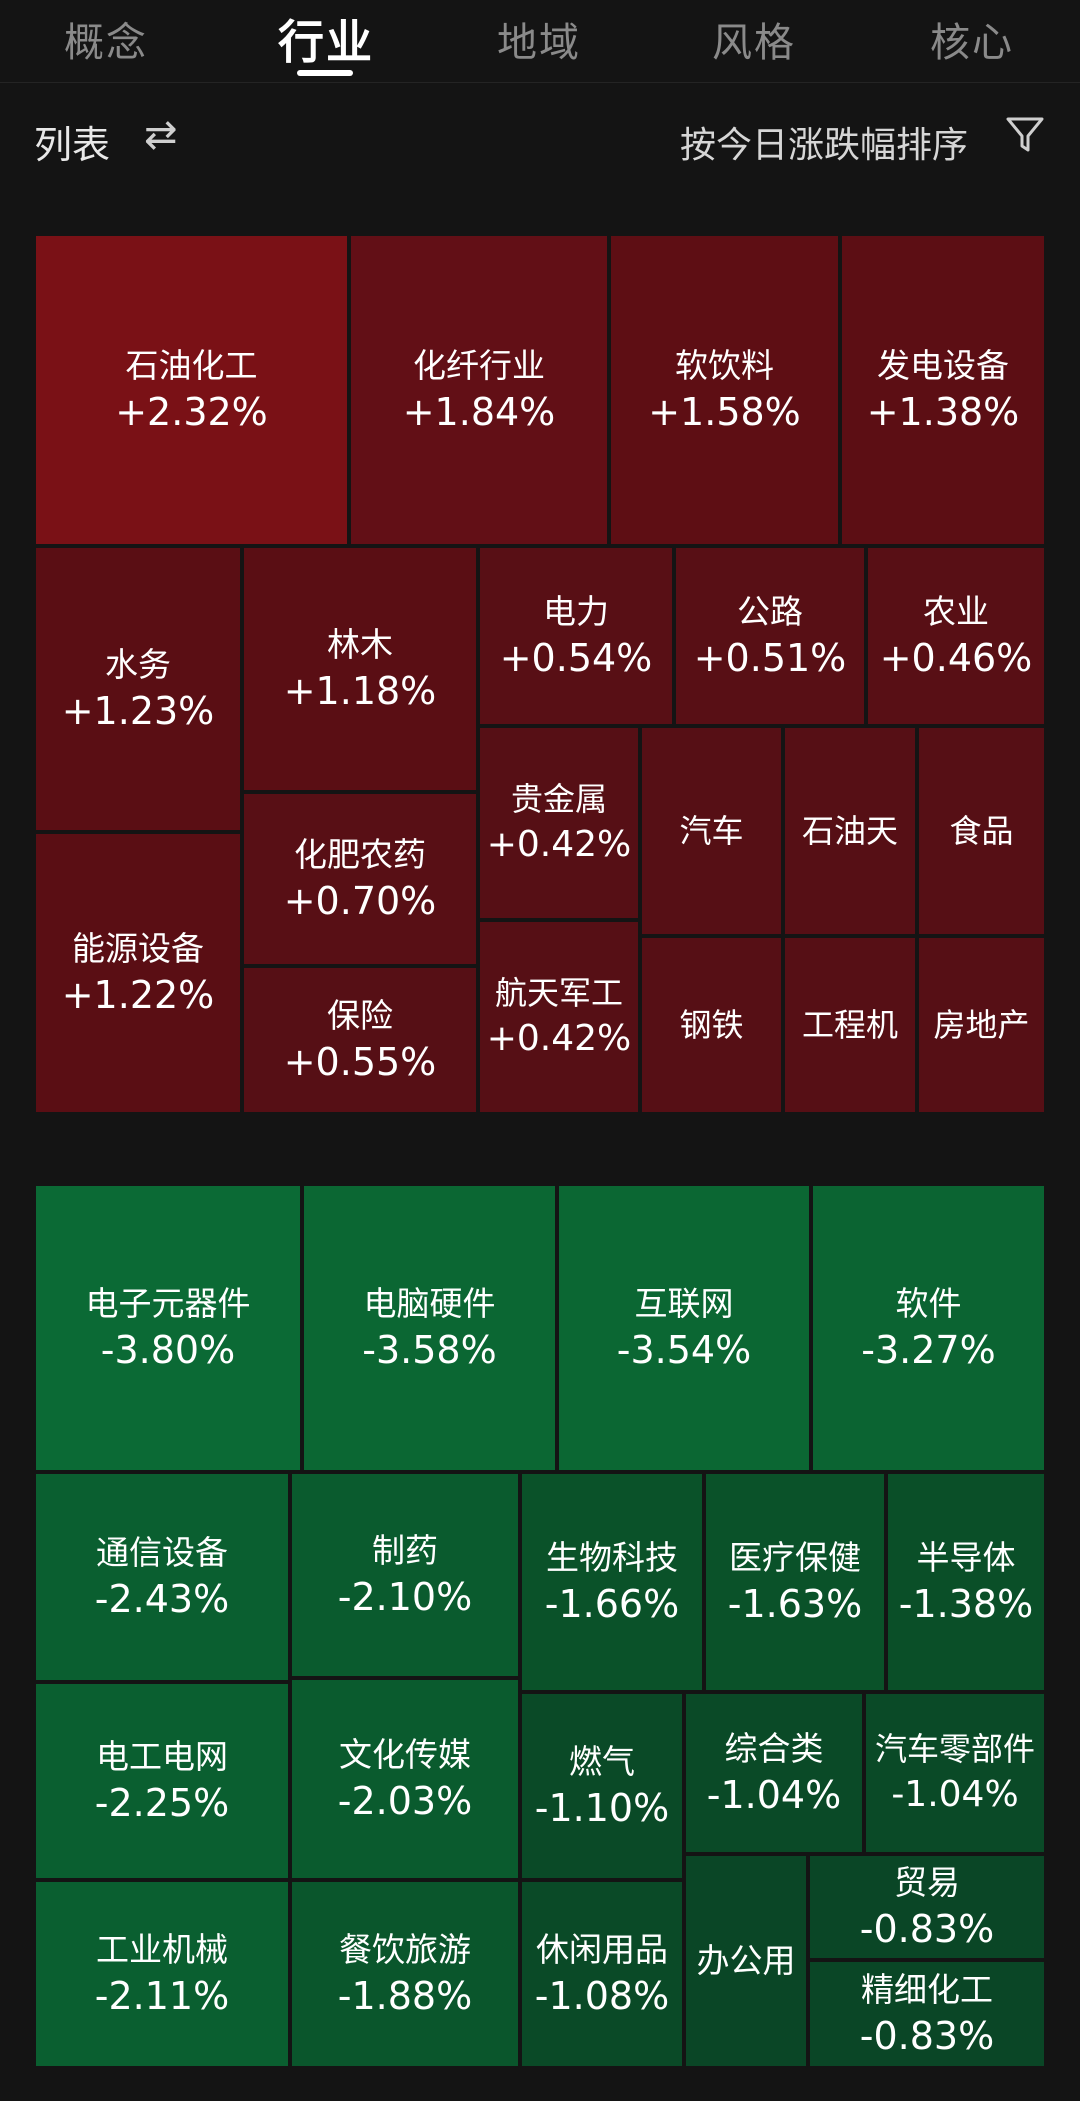  What do you see at coordinates (558, 799) in the screenshot?
I see `industry-name: 贵金属` at bounding box center [558, 799].